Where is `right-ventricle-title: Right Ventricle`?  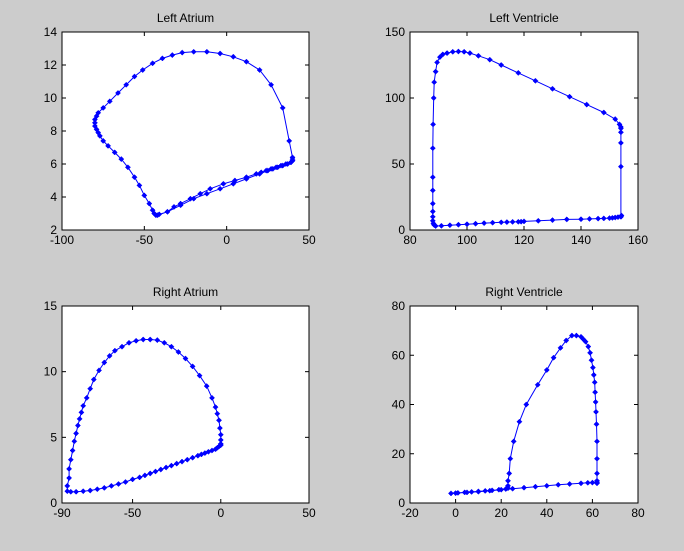
right-ventricle-title: Right Ventricle is located at coordinates (524, 292).